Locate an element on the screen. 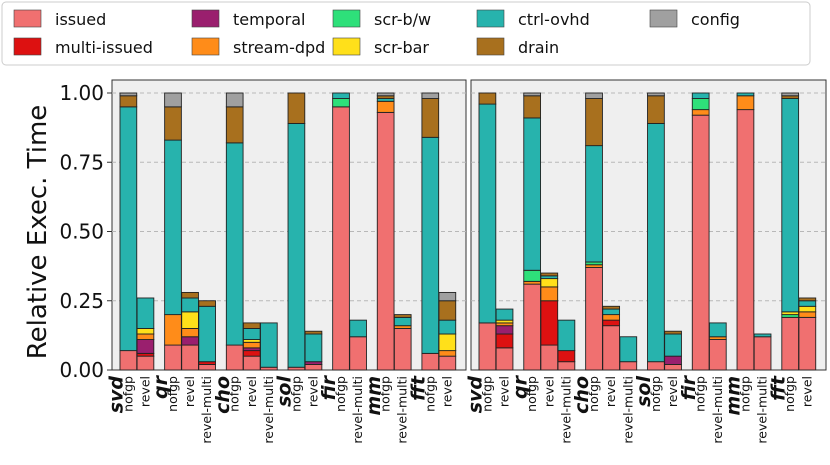  legend-swatch-drain is located at coordinates (490, 46).